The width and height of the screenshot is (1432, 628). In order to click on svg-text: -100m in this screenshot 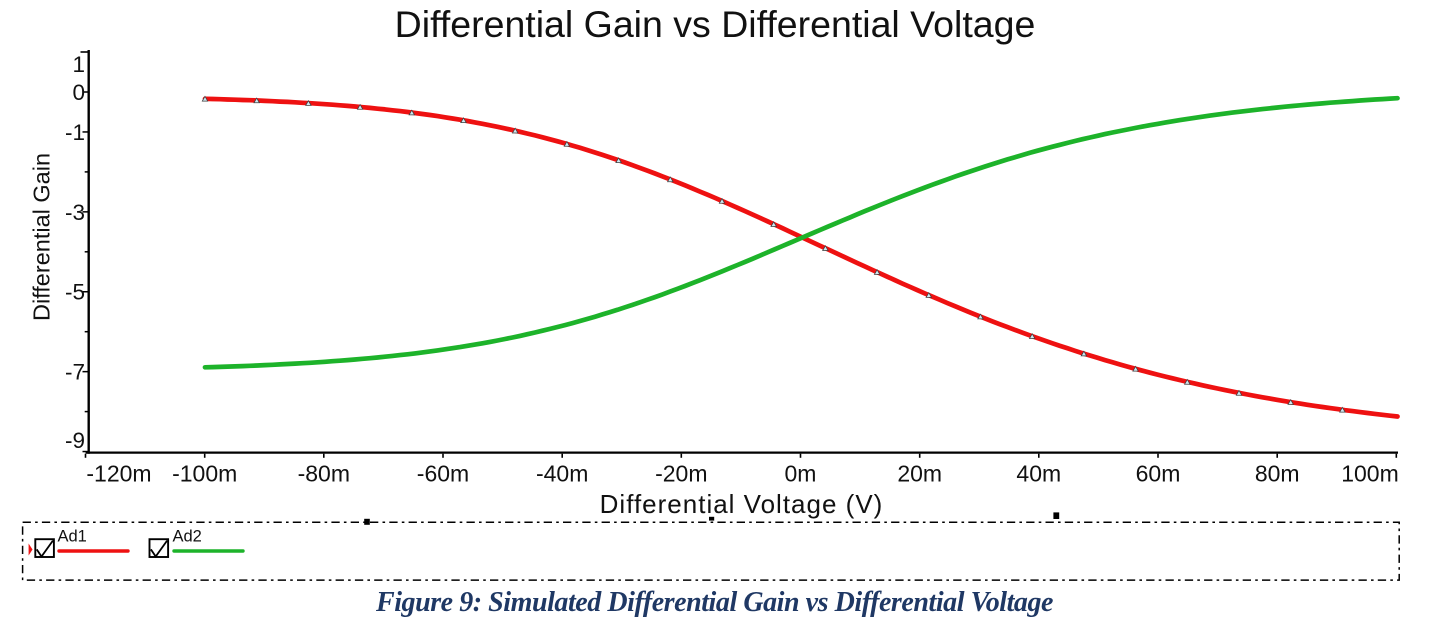, I will do `click(204, 474)`.